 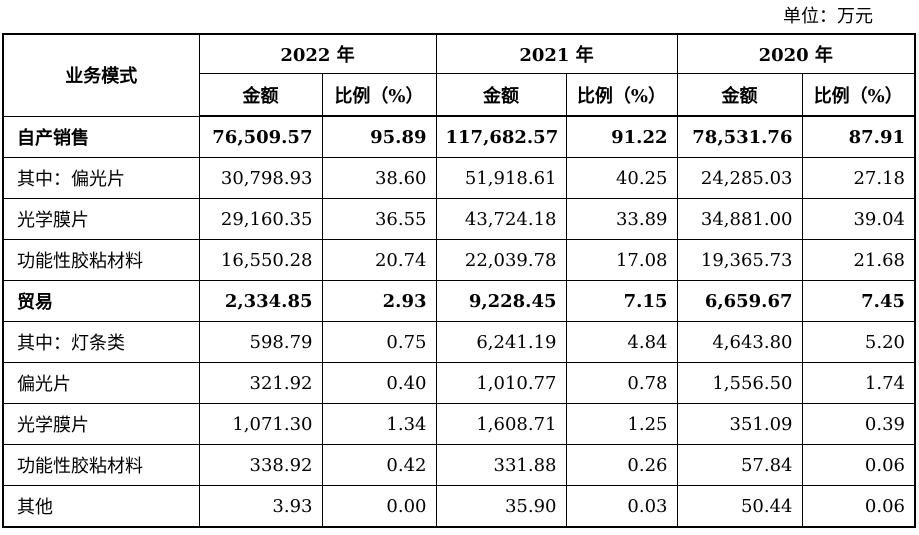 I want to click on ratio-cell: 0.00, so click(x=379, y=506).